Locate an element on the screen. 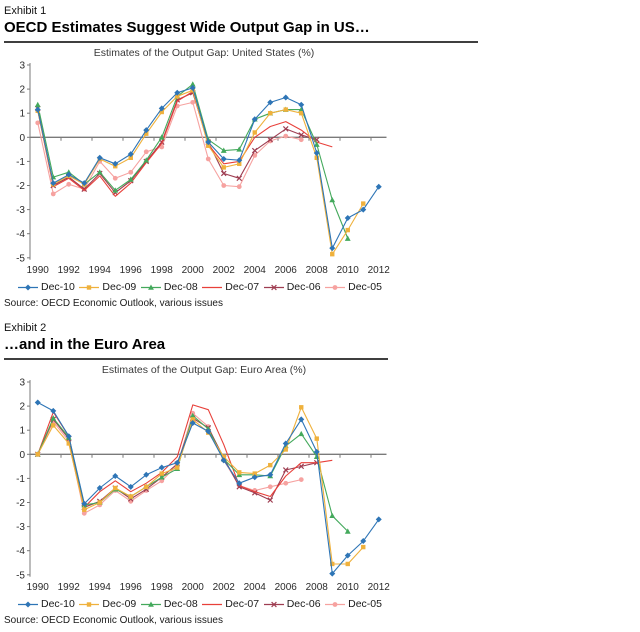 The width and height of the screenshot is (640, 632). series-dec-10-line is located at coordinates (208, 168).